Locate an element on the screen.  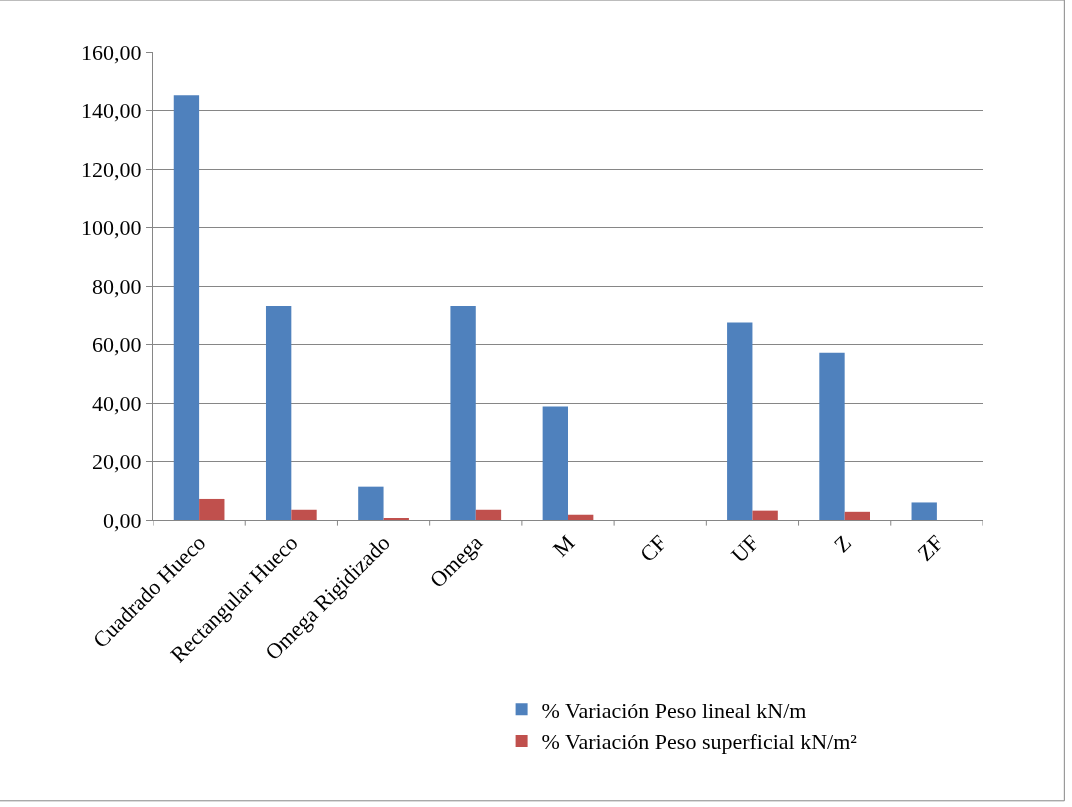
x-tick-label: UF is located at coordinates (745, 549).